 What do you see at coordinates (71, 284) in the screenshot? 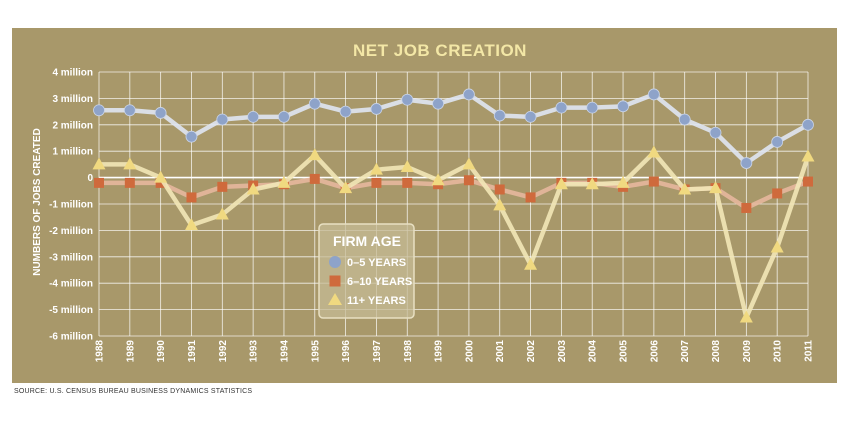
I see `y-tick-label: -4 million` at bounding box center [71, 284].